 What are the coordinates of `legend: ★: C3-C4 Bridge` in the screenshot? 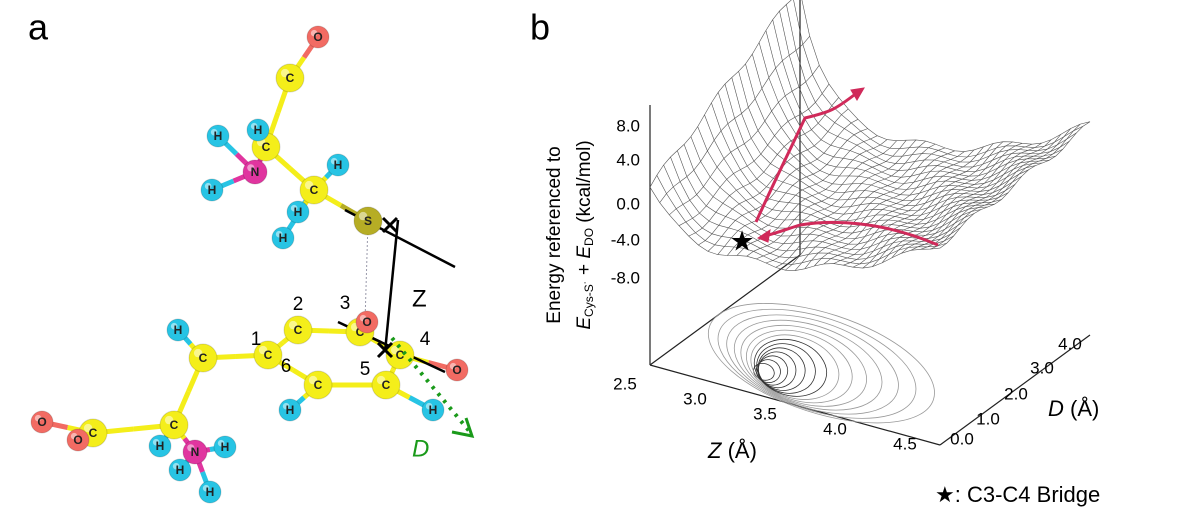 It's located at (1017, 494).